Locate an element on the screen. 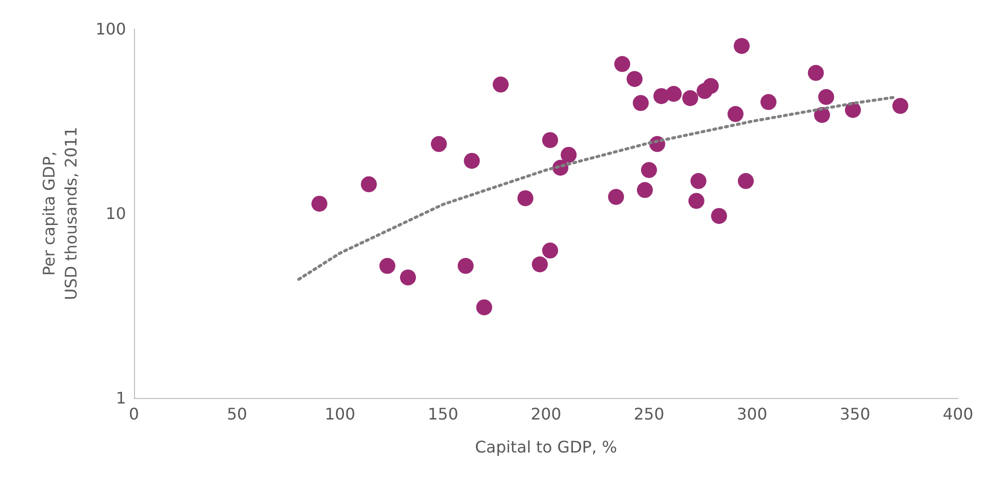 Image resolution: width=994 pixels, height=487 pixels. x-tick-label: 250 is located at coordinates (649, 414).